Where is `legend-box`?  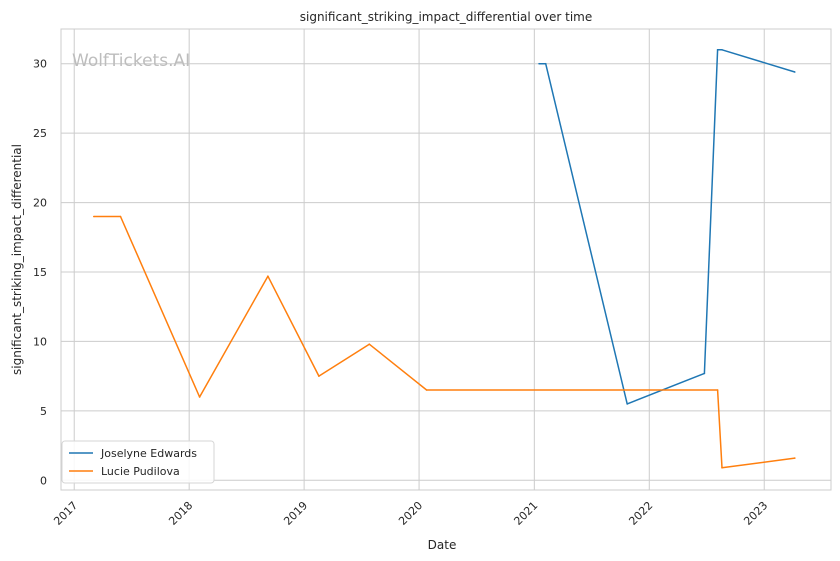
legend-box is located at coordinates (138, 462).